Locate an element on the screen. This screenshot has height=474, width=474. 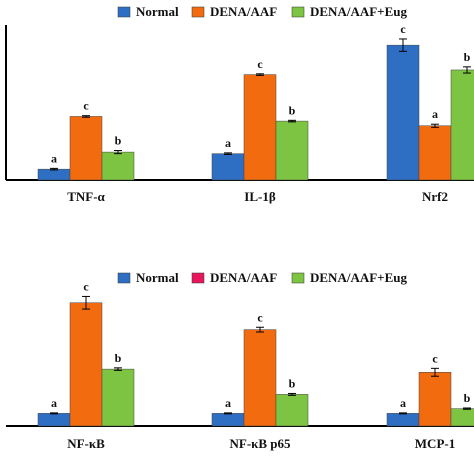
bar-NF-κB-2 is located at coordinates (86, 364).